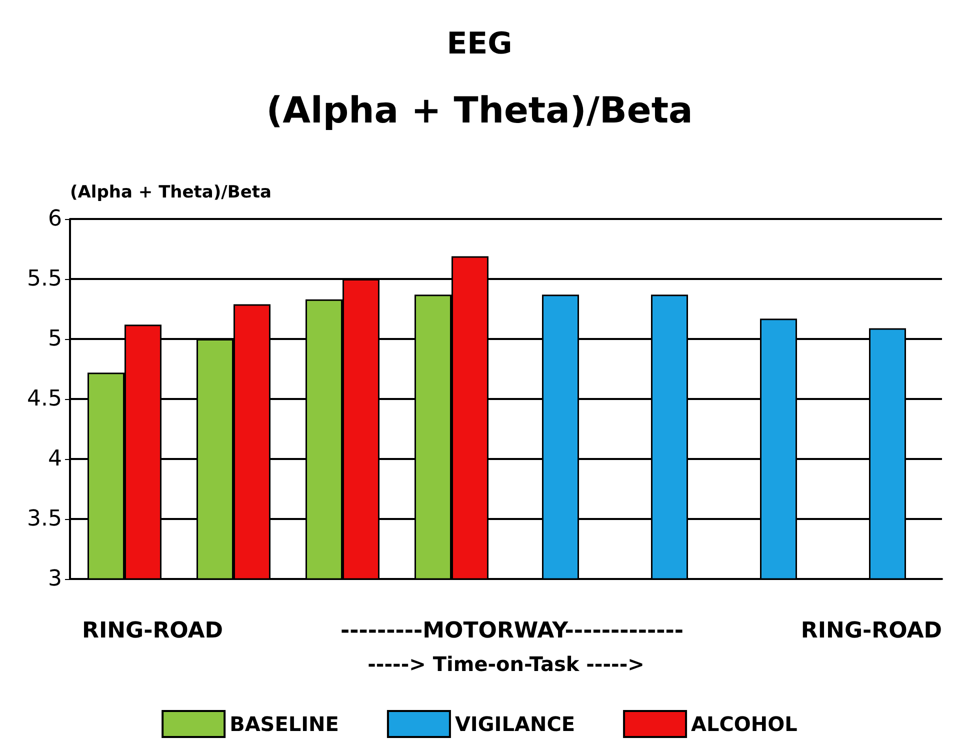 The image size is (959, 753). Describe the element at coordinates (44, 399) in the screenshot. I see `y-tick-label: 4.5` at that location.